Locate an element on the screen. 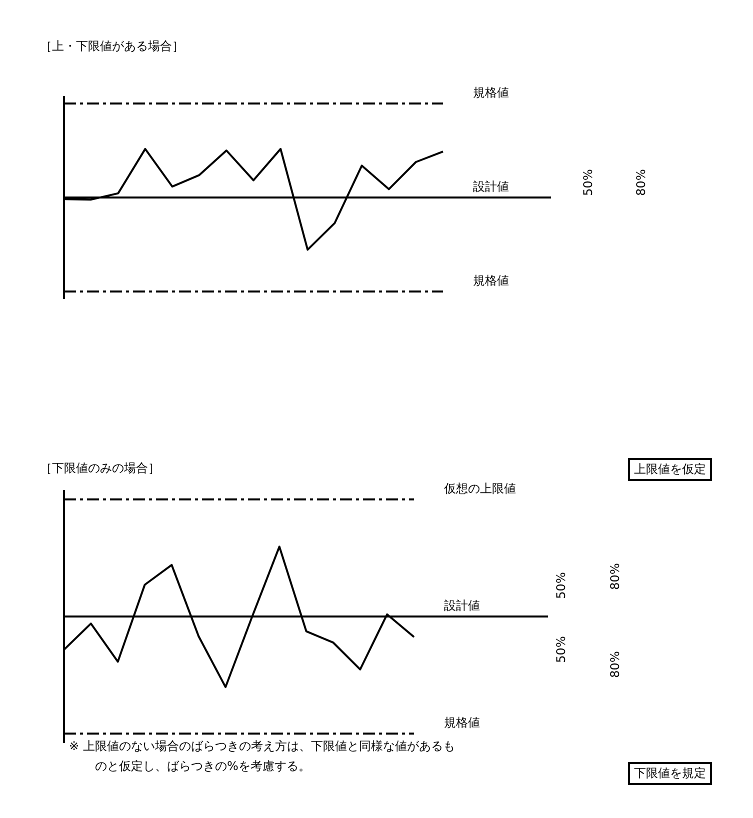  chart-title: ［上・下限値がある場合］ is located at coordinates (112, 46).